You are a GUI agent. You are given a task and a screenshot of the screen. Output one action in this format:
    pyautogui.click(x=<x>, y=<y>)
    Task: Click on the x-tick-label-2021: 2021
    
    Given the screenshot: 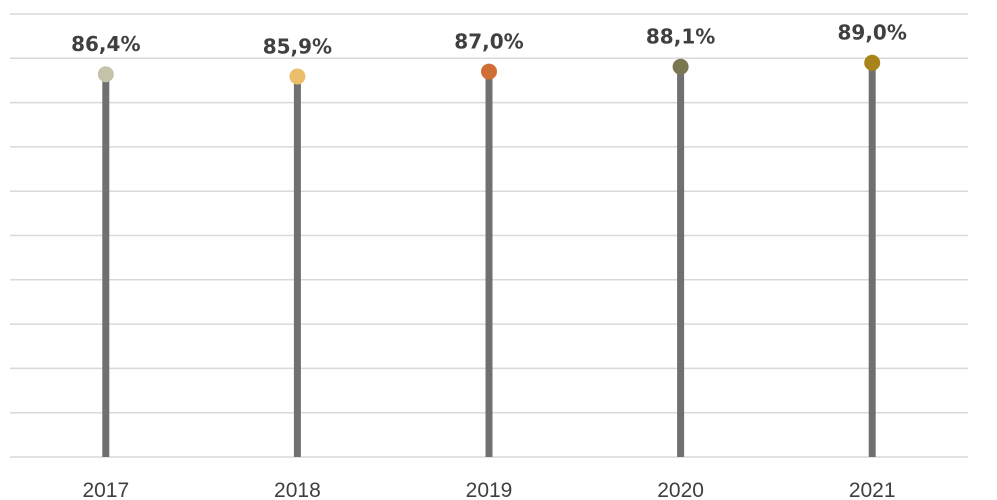 What is the action you would take?
    pyautogui.click(x=872, y=489)
    